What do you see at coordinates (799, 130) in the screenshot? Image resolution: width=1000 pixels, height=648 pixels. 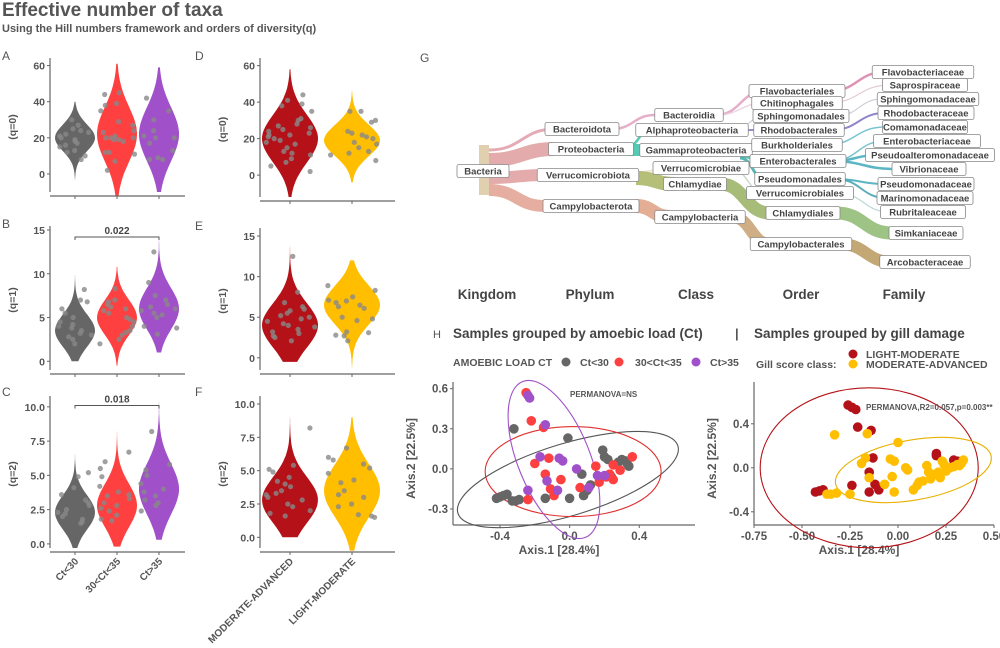 I see `sankey-node-rhodobacterales: Rhodobacterales` at bounding box center [799, 130].